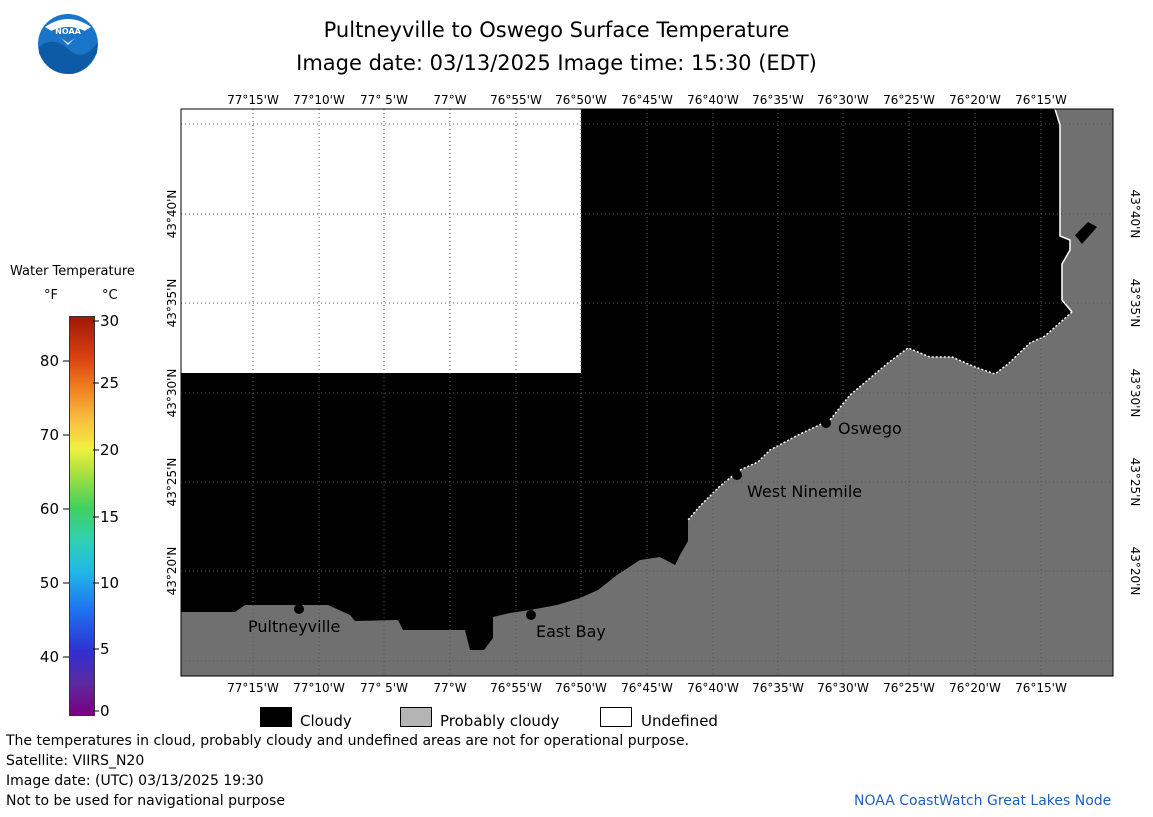 The height and width of the screenshot is (817, 1153). I want to click on lon-label-top: 77°15'W, so click(253, 100).